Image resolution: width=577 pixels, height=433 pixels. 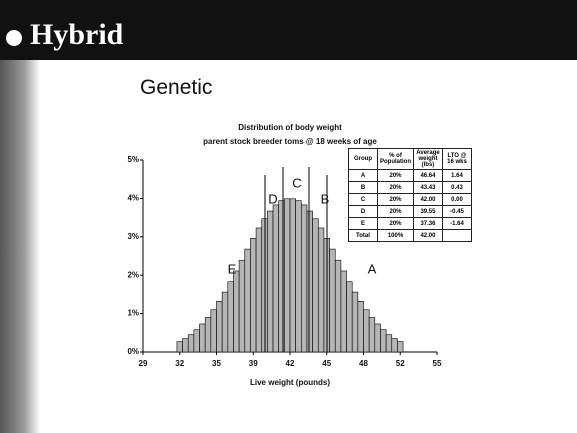 What do you see at coordinates (179, 363) in the screenshot?
I see `x-tick-label: 32` at bounding box center [179, 363].